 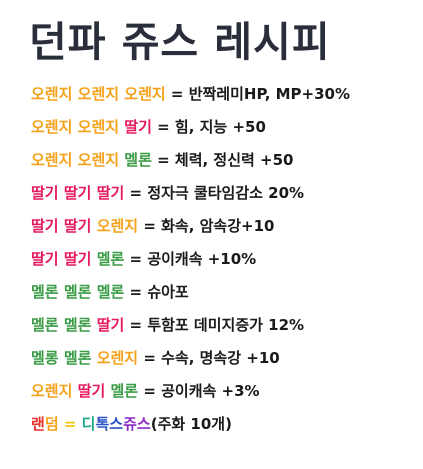 I want to click on random-note: (주화 10개), so click(x=191, y=424).